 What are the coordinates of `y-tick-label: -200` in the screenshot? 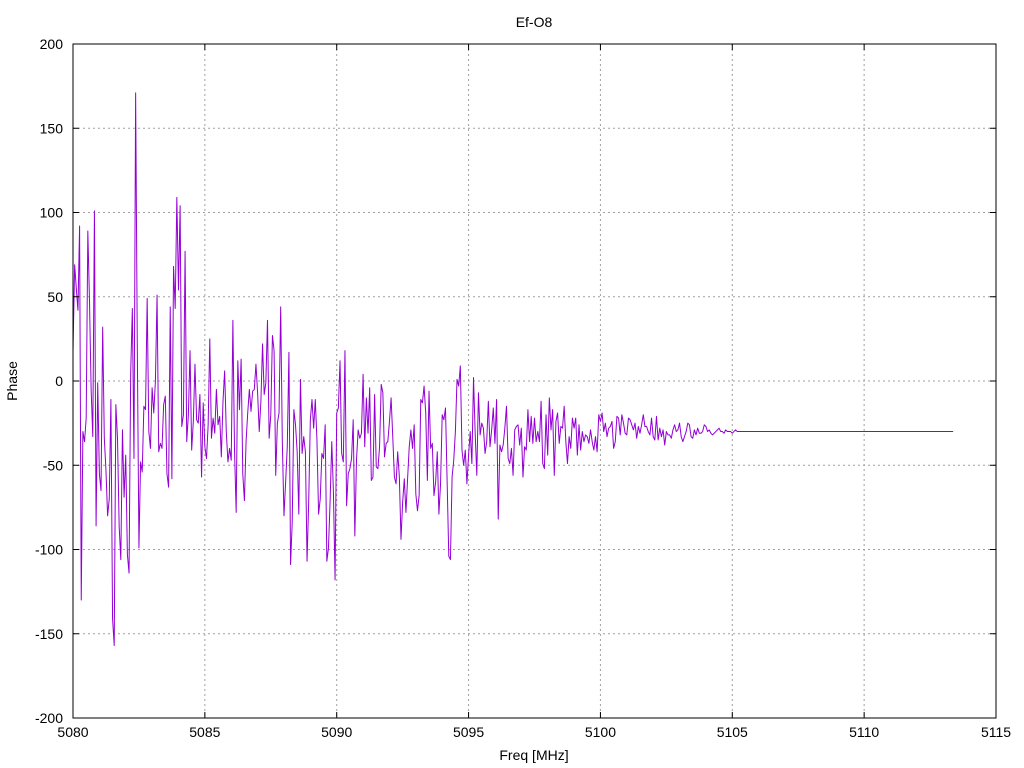 It's located at (49, 718).